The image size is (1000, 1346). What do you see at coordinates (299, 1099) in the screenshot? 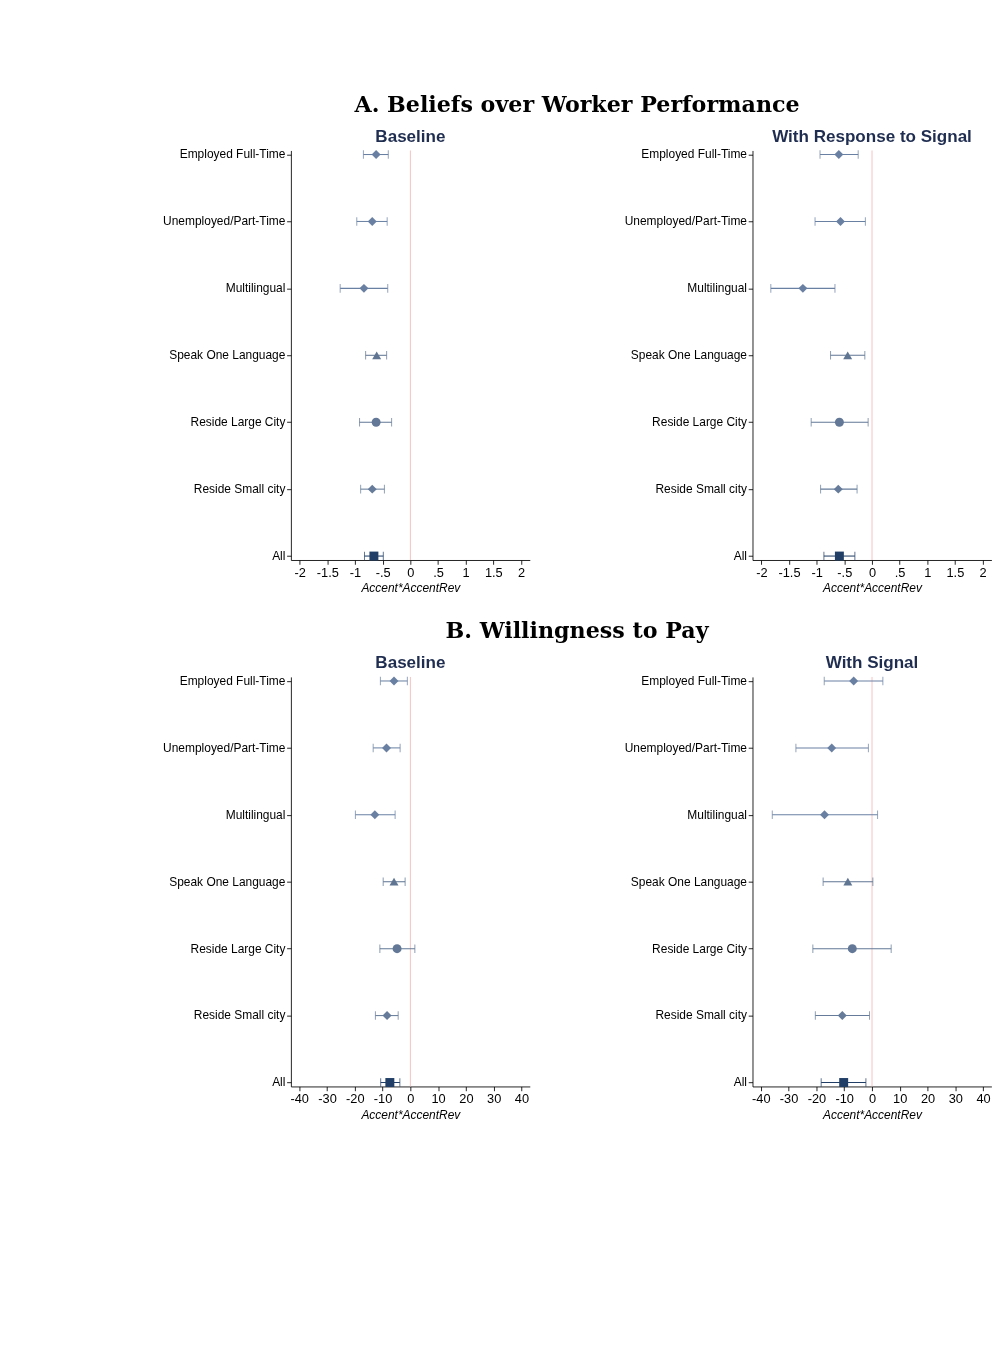
I see `x-tick-label: -40` at bounding box center [299, 1099].